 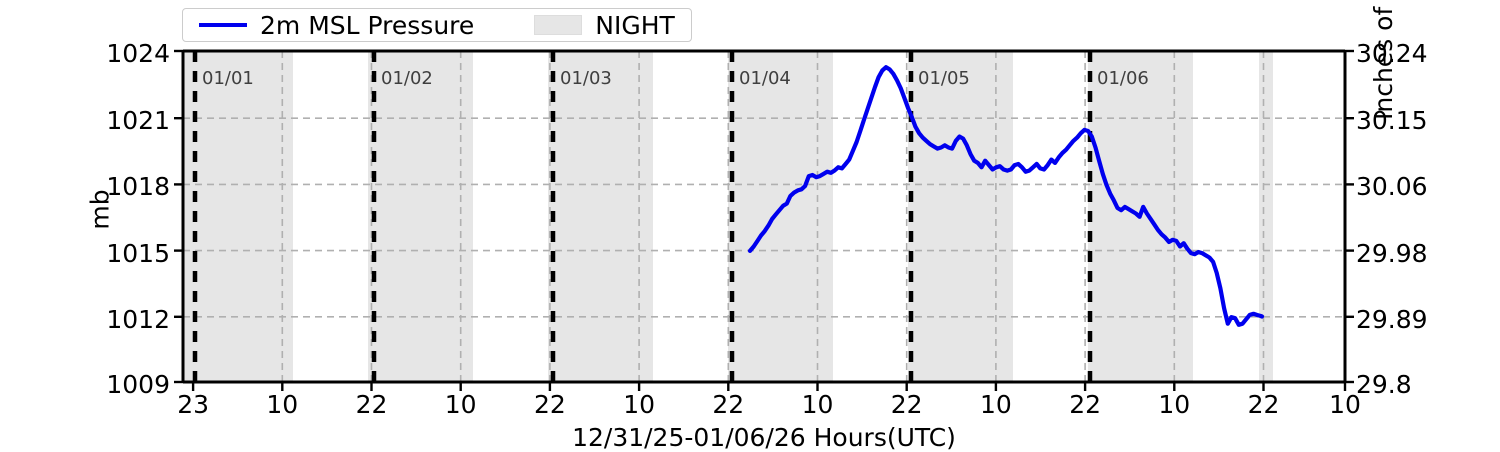 What do you see at coordinates (1349, 216) in the screenshot?
I see `y-axis-right-ticks` at bounding box center [1349, 216].